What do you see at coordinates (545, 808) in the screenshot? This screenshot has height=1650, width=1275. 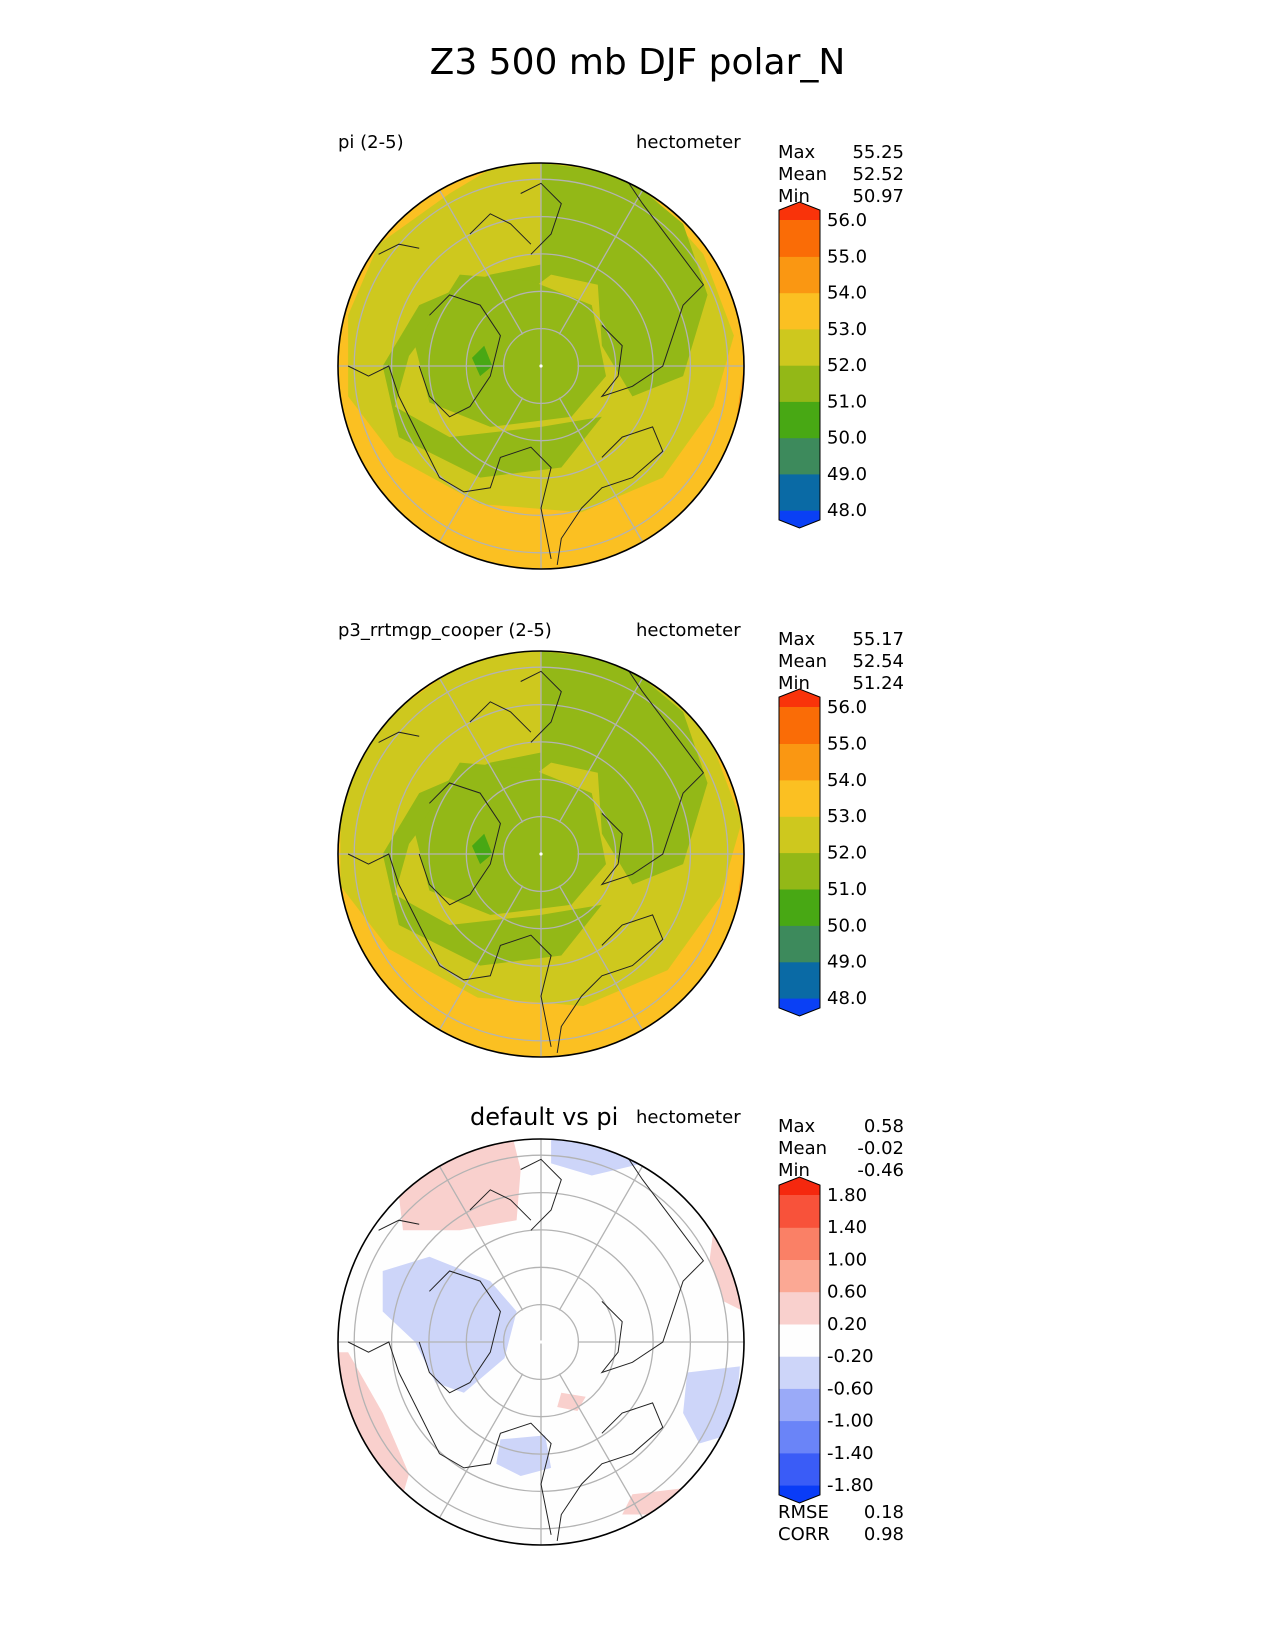 I see `contour-52-fill` at bounding box center [545, 808].